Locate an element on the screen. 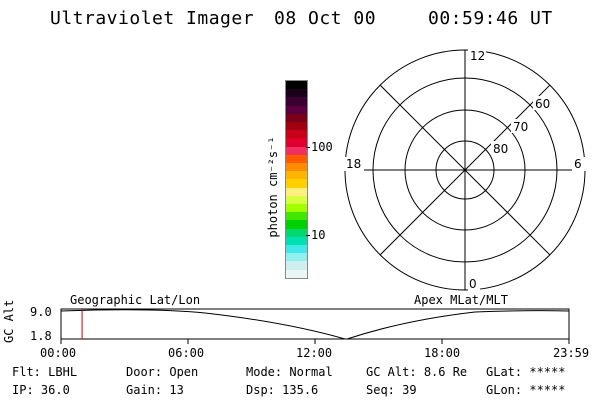 The height and width of the screenshot is (400, 600). seq-field: Seq: 39 is located at coordinates (391, 390).